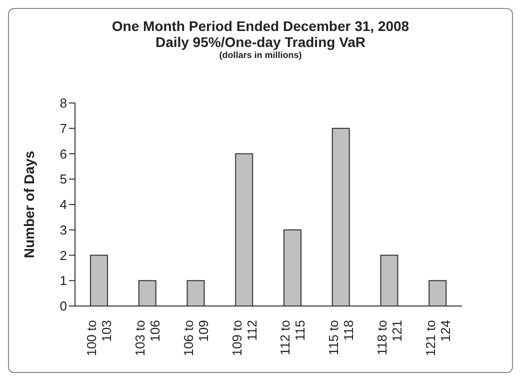 Image resolution: width=521 pixels, height=381 pixels. Describe the element at coordinates (260, 26) in the screenshot. I see `chart-title: One Month Period Ended December 31, 2008` at that location.